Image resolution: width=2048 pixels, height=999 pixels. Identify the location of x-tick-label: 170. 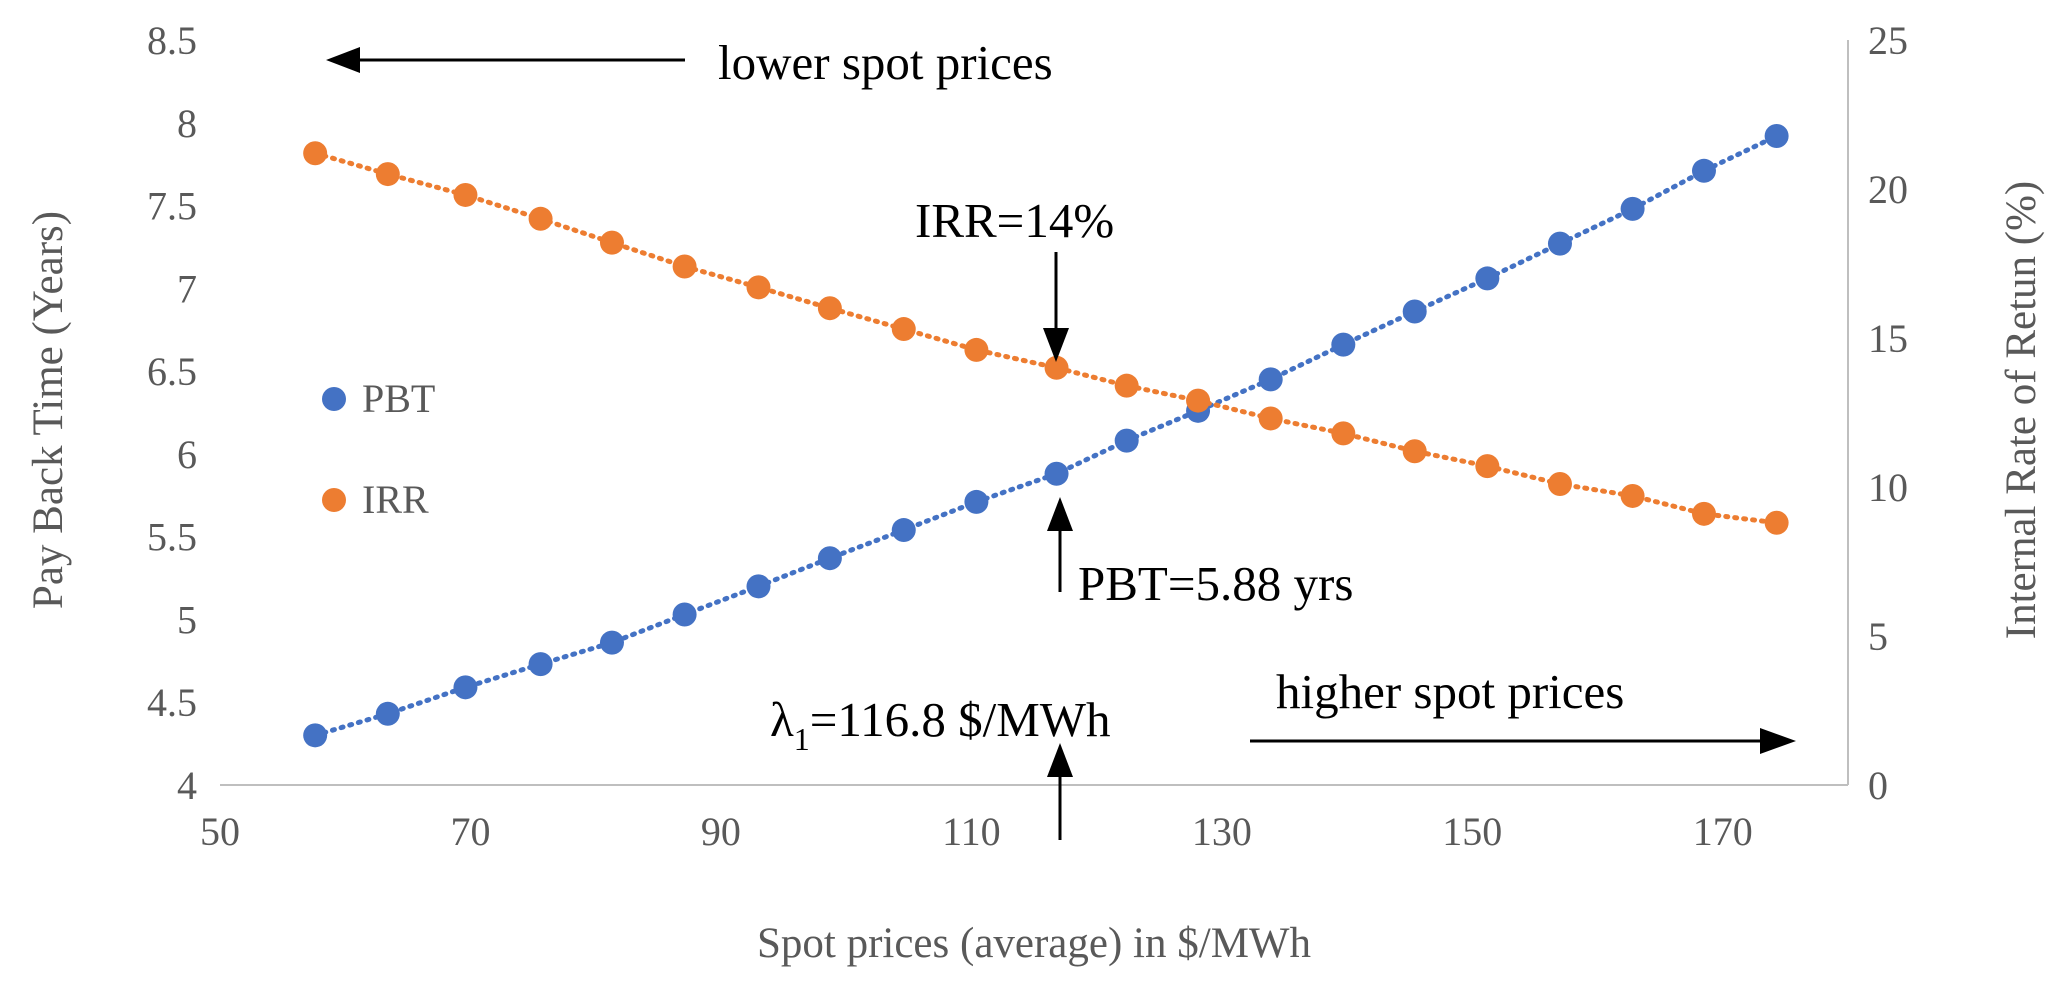
(1723, 831).